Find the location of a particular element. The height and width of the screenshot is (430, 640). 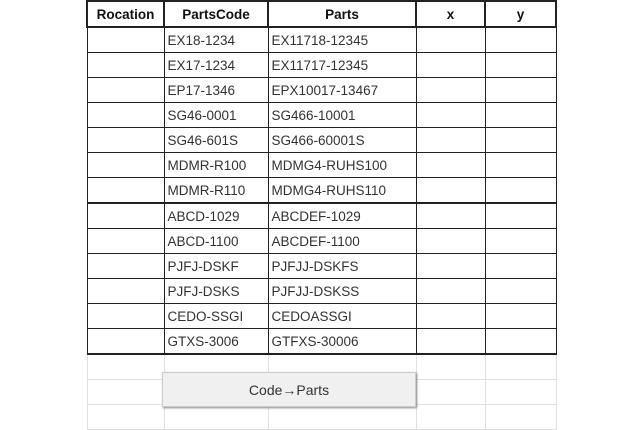

parts-cell: EX11718-12345 is located at coordinates (342, 39).